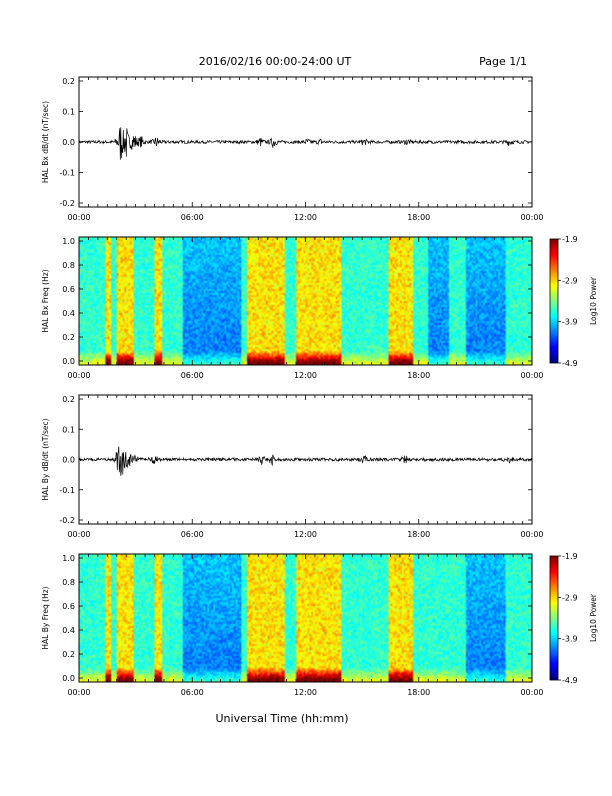 The image size is (612, 796). Describe the element at coordinates (275, 61) in the screenshot. I see `page-title: 2016/02/16 00:00-24:00 UT` at that location.